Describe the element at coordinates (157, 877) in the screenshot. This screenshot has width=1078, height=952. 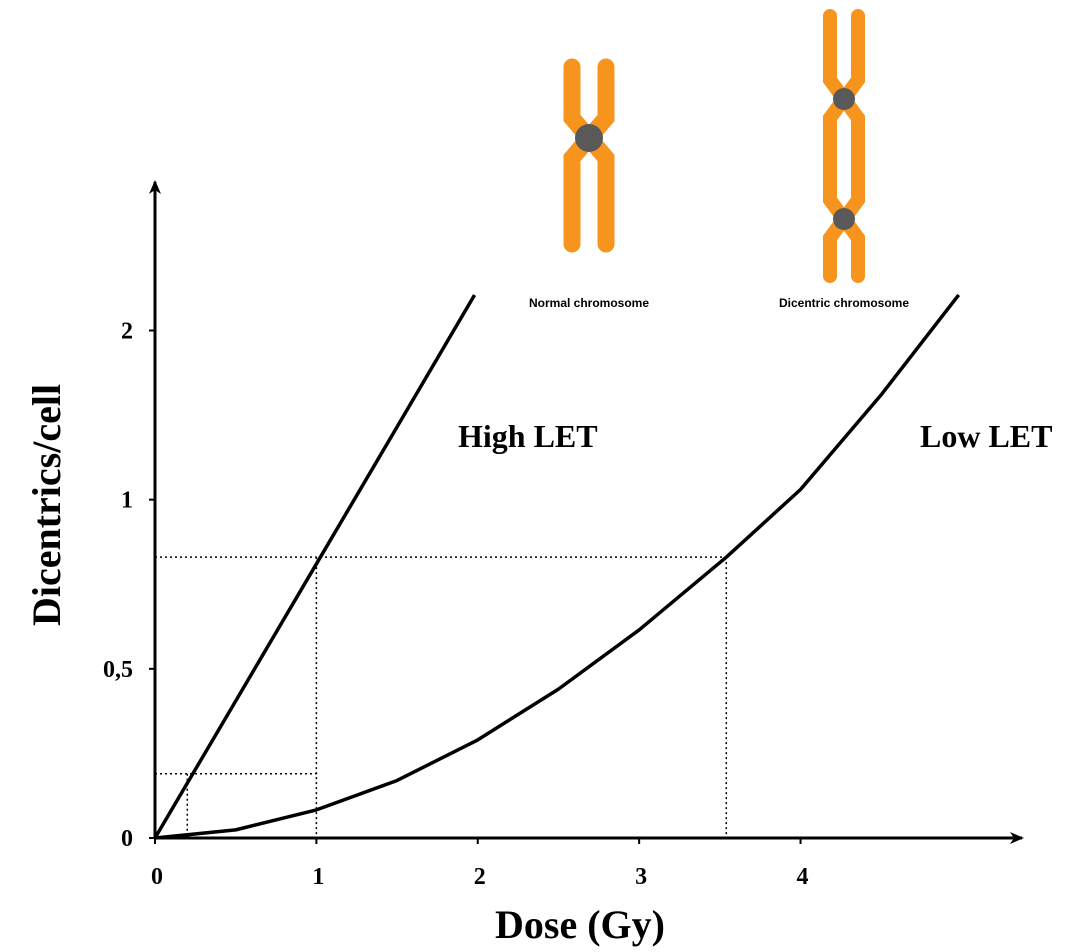
I see `x-tick-label: 0` at that location.